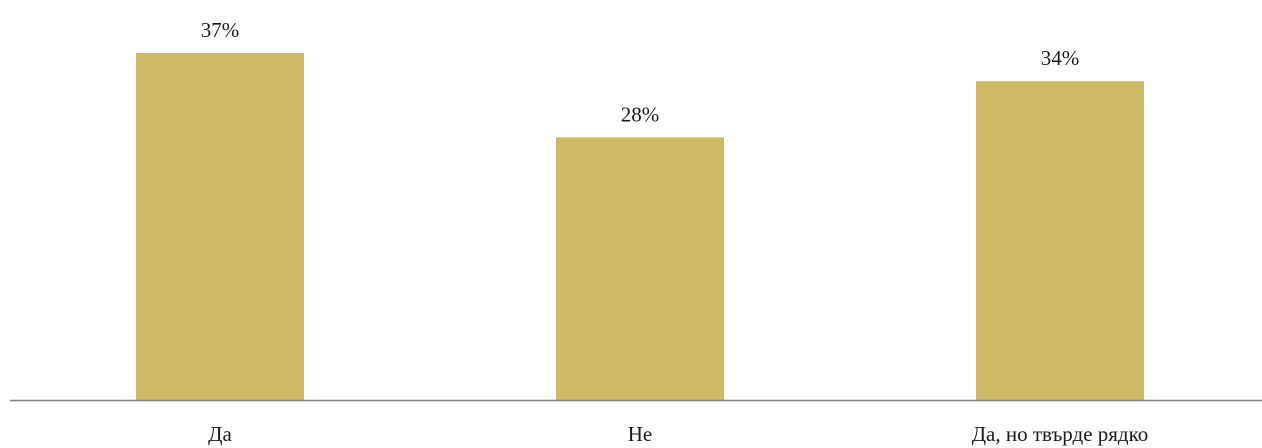 This screenshot has width=1262, height=448. I want to click on value-label-3: 34%, so click(1060, 58).